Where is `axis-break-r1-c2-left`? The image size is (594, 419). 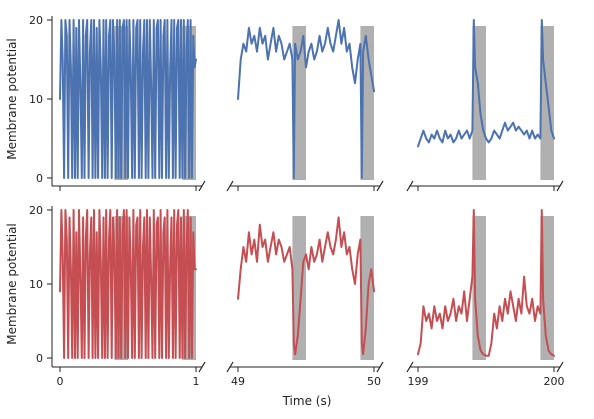 axis-break-r1-c2-left is located at coordinates (410, 367).